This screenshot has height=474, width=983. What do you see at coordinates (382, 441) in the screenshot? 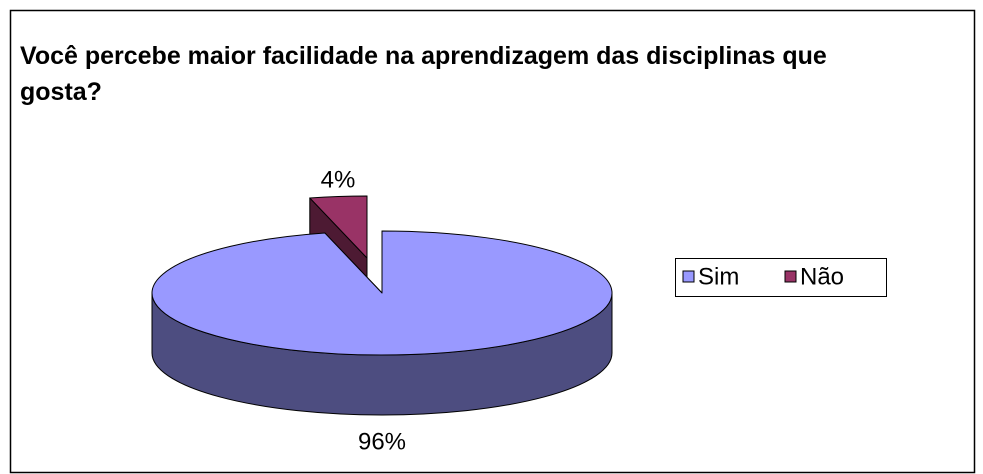
I see `data-label: 96%` at bounding box center [382, 441].